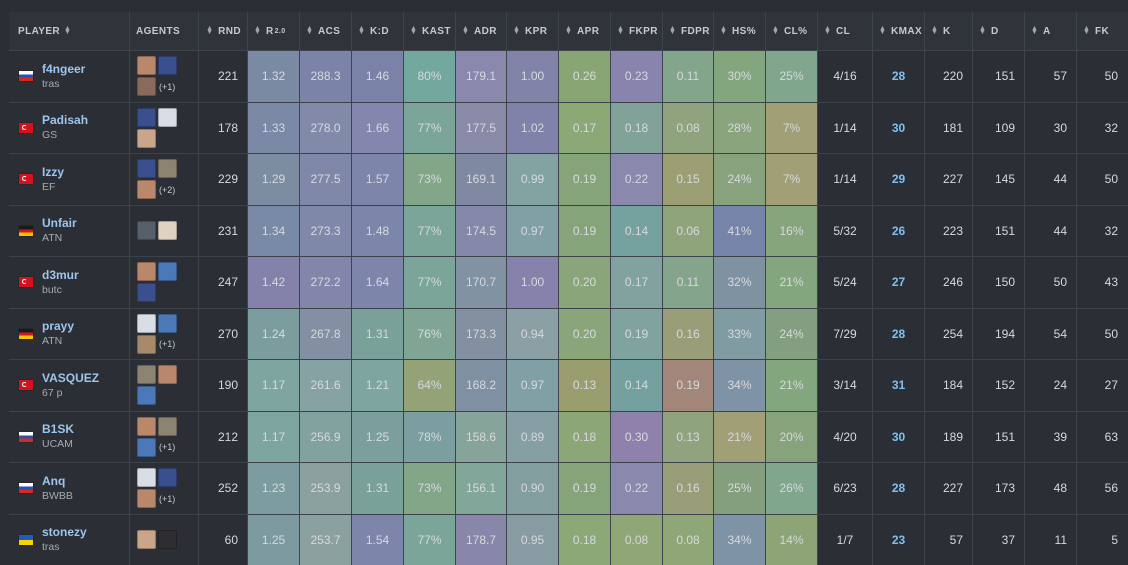 Image resolution: width=1128 pixels, height=565 pixels. I want to click on player-team: tras, so click(63, 84).